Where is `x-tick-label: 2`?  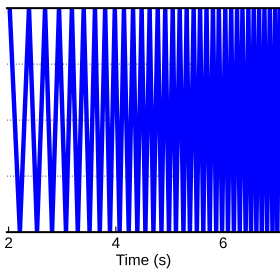 x-tick-label: 2 is located at coordinates (8, 242).